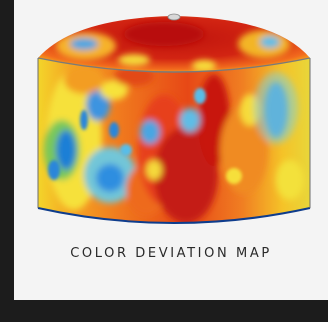  Describe the element at coordinates (174, 65) in the screenshot. I see `tank-roof-rim` at that location.